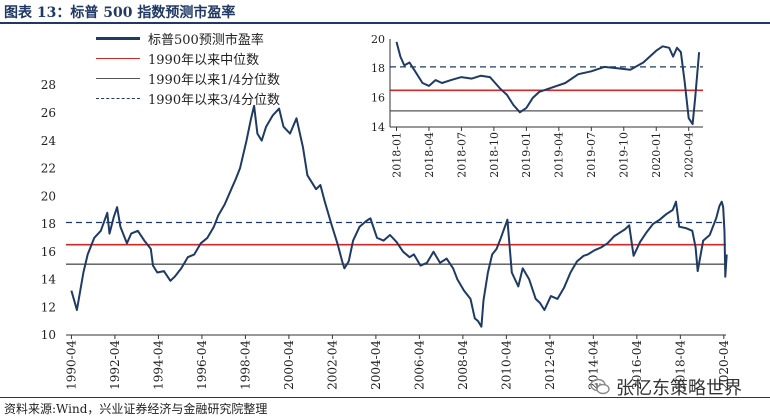  What do you see at coordinates (724, 365) in the screenshot?
I see `main-x-tick-label: 2020-04` at bounding box center [724, 365].